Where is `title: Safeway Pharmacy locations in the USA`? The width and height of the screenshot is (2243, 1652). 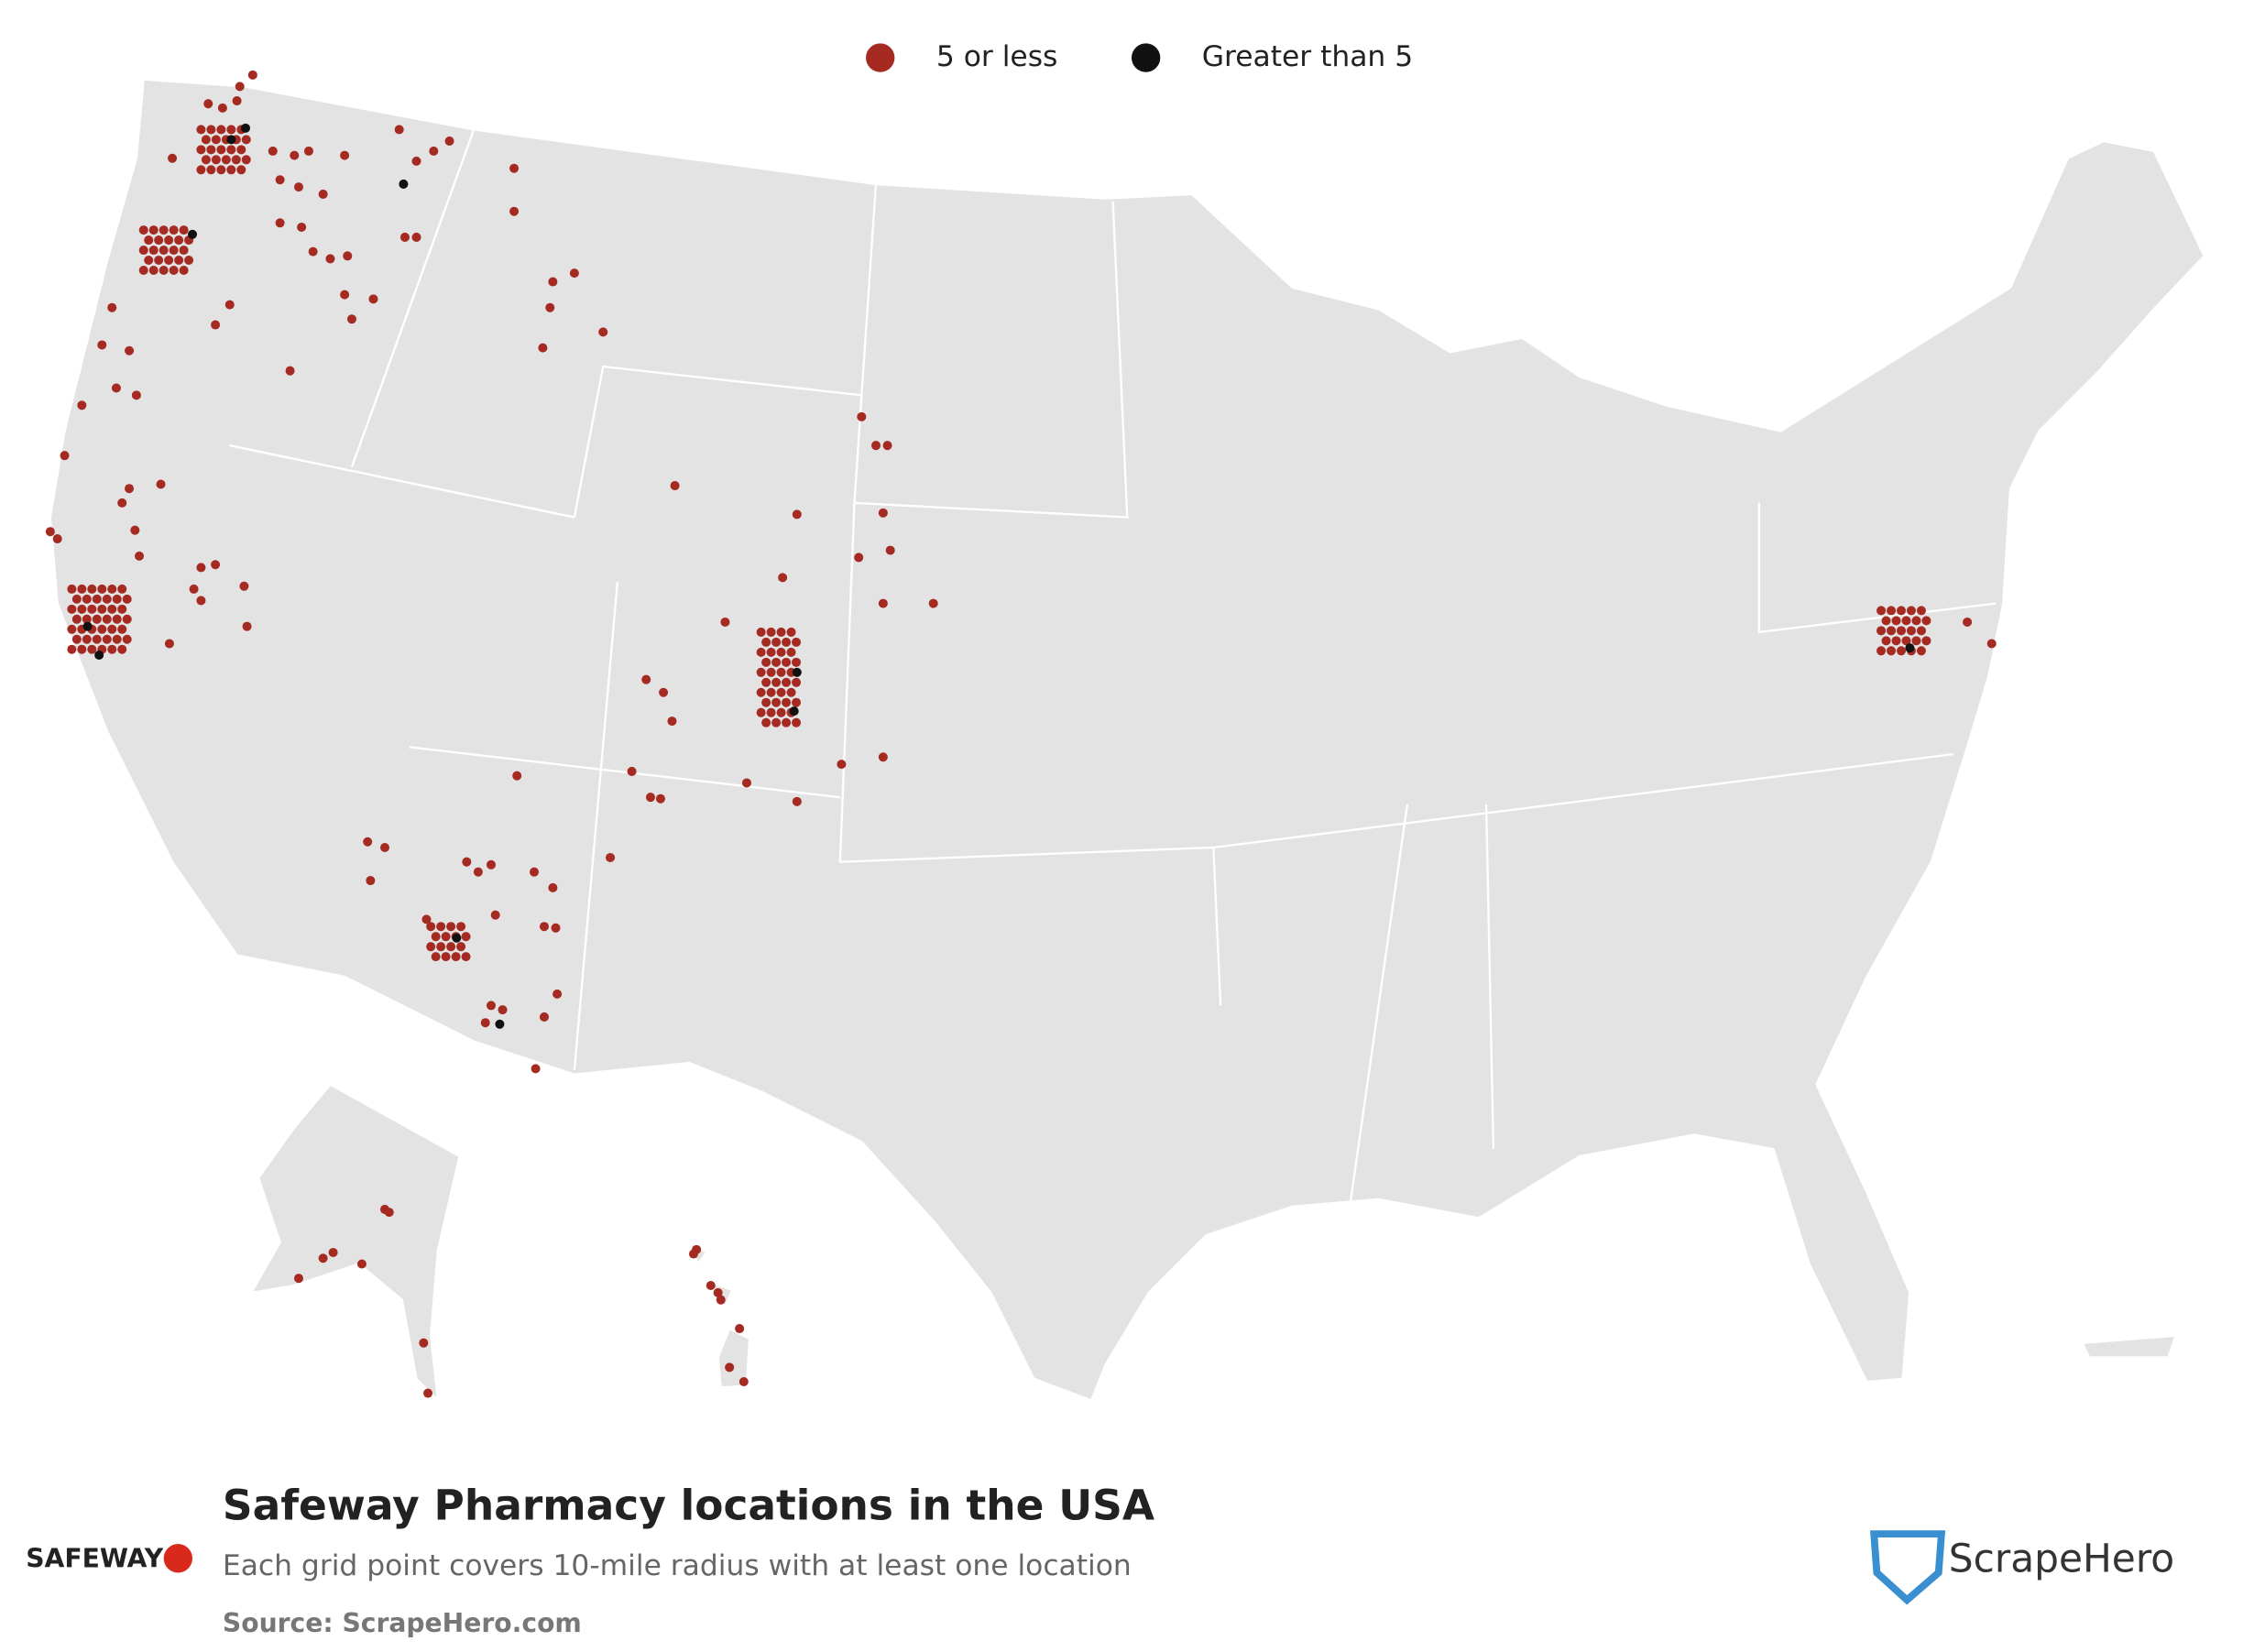 title: Safeway Pharmacy locations in the USA is located at coordinates (688, 1505).